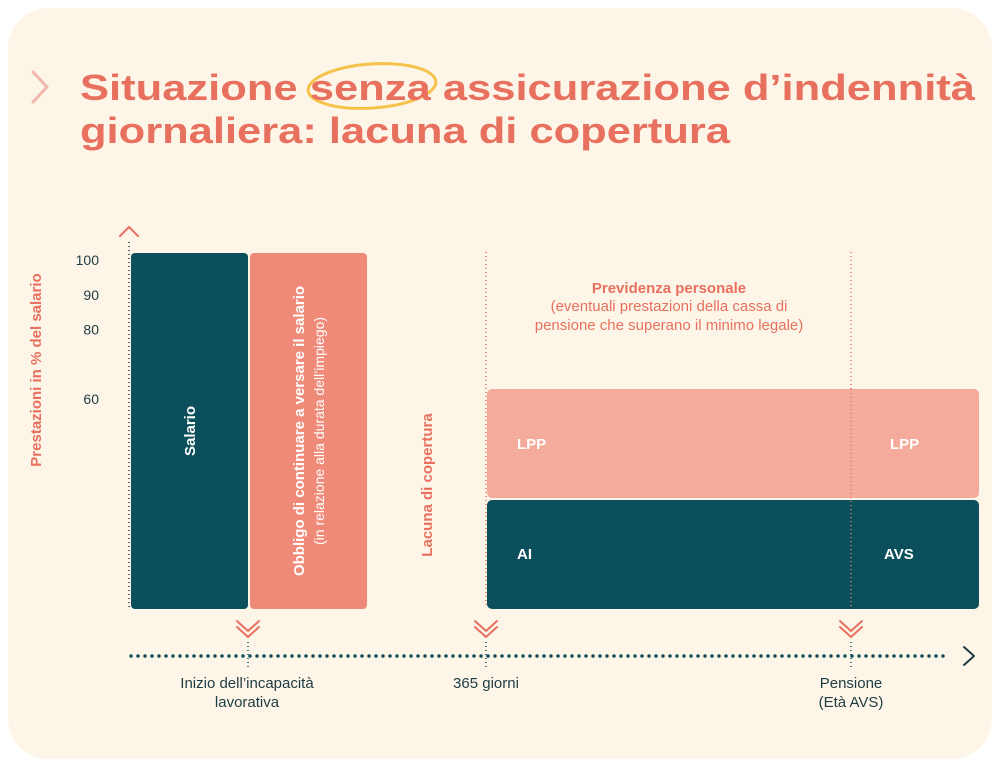 The height and width of the screenshot is (767, 1000). Describe the element at coordinates (669, 288) in the screenshot. I see `personal-title: Previdenza personale` at that location.